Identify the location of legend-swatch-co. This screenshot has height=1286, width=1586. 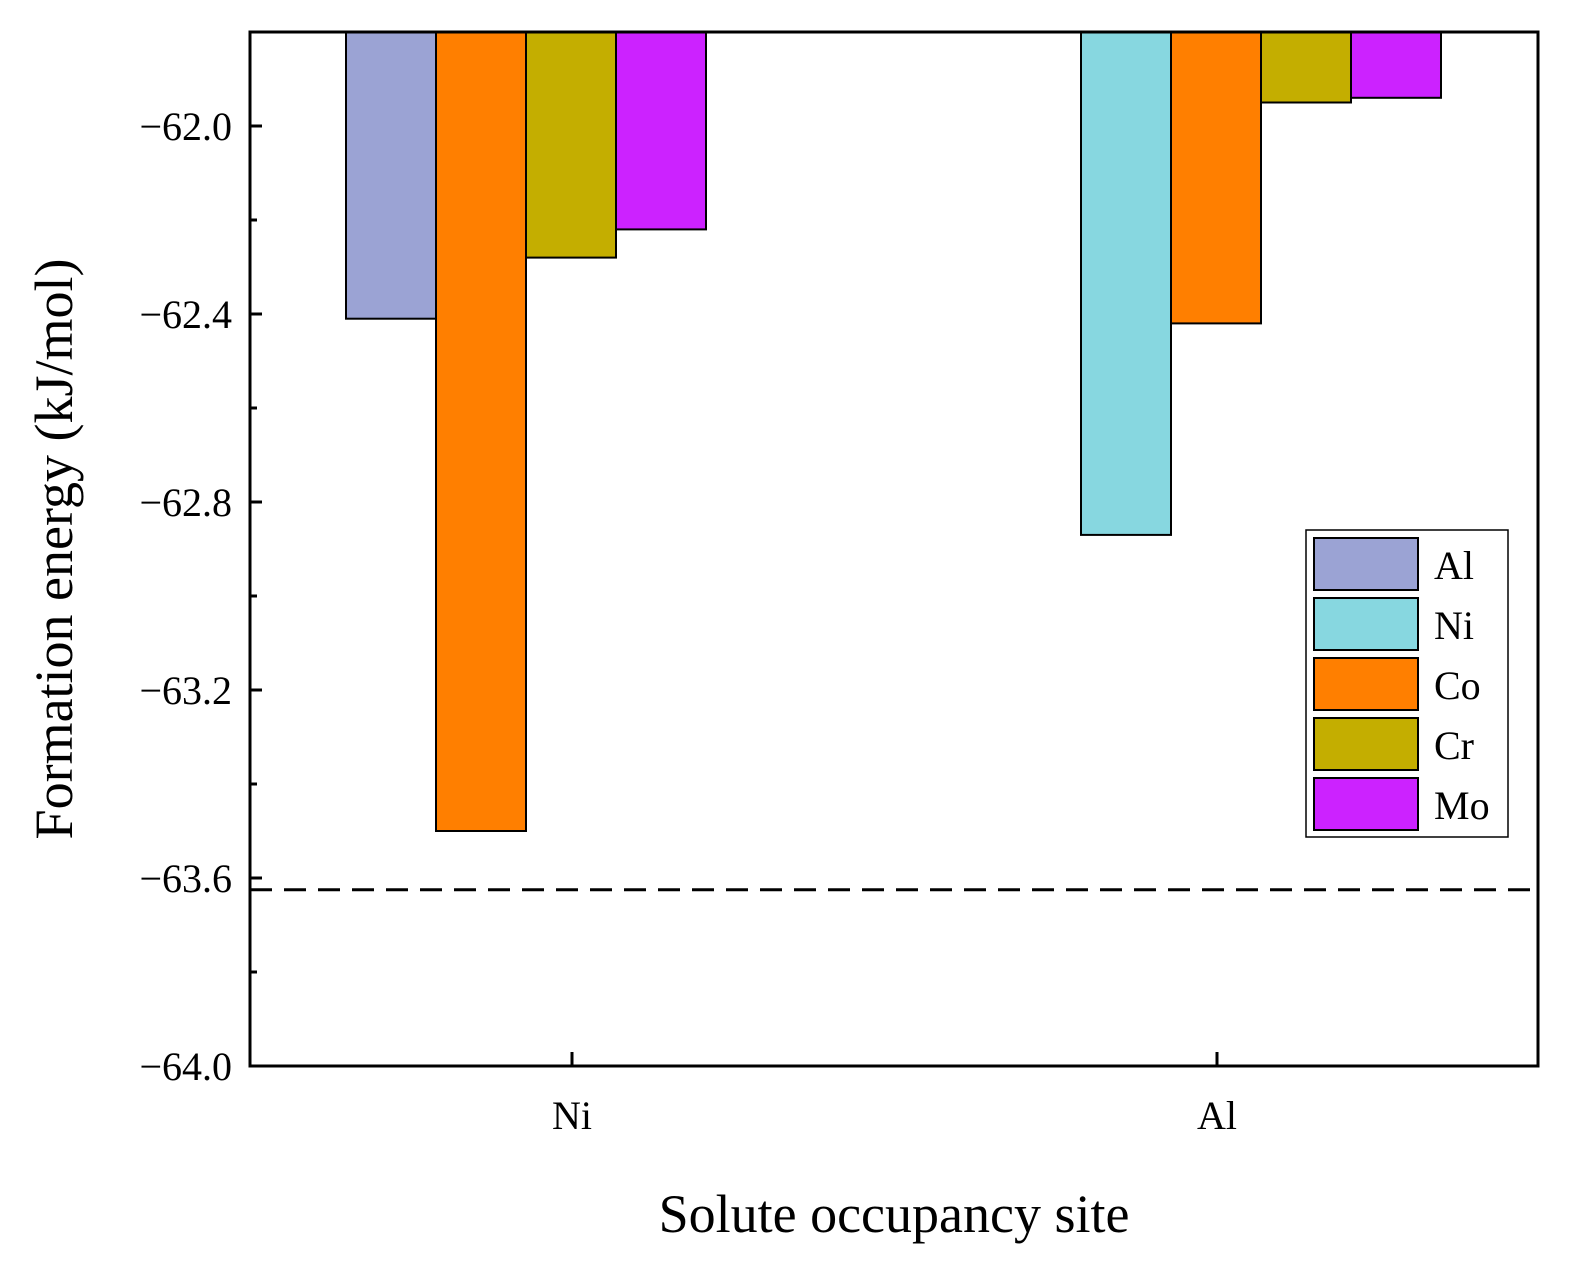
(1366, 684).